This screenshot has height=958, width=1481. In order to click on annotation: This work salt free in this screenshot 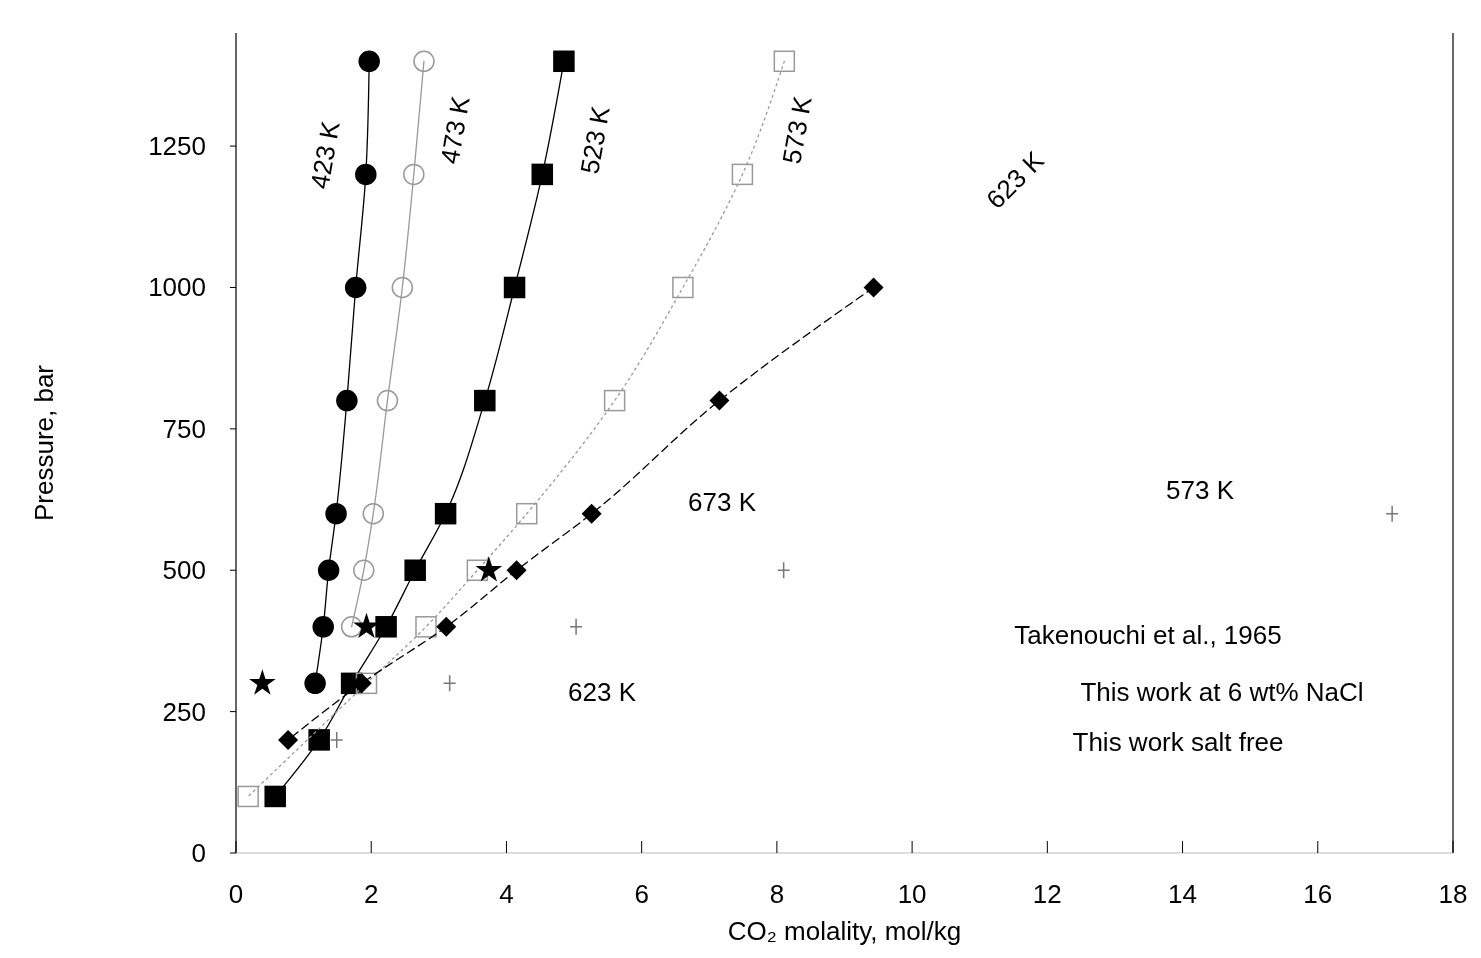, I will do `click(1178, 742)`.